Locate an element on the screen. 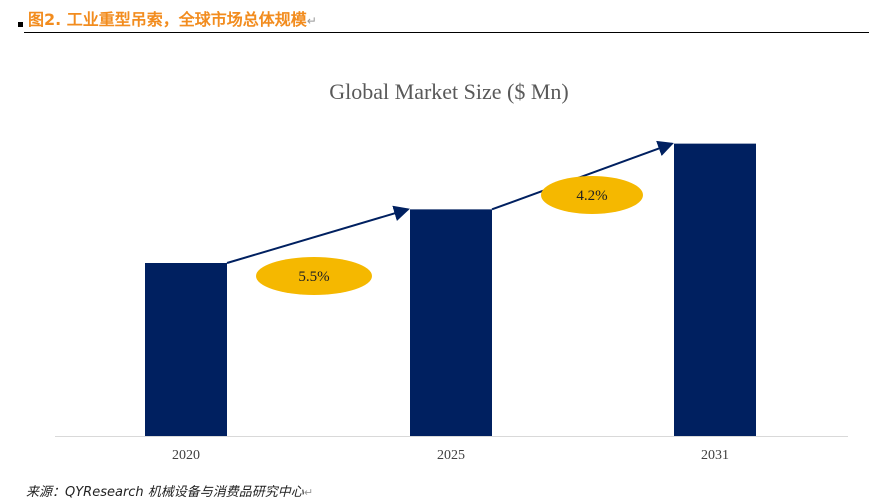  x-tick-label: 2020 is located at coordinates (186, 455).